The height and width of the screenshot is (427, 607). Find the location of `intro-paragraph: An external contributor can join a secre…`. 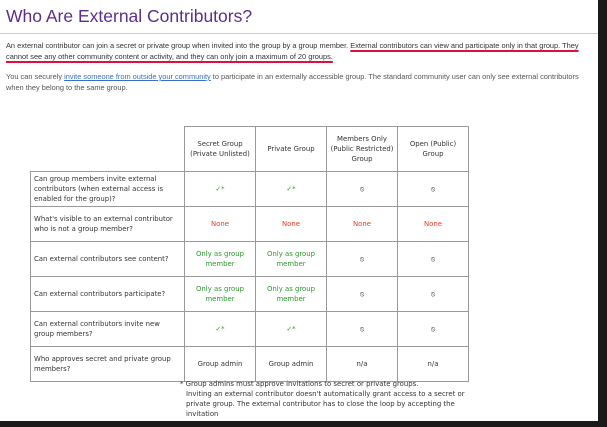

intro-paragraph: An external contributor can join a secre… is located at coordinates (301, 51).